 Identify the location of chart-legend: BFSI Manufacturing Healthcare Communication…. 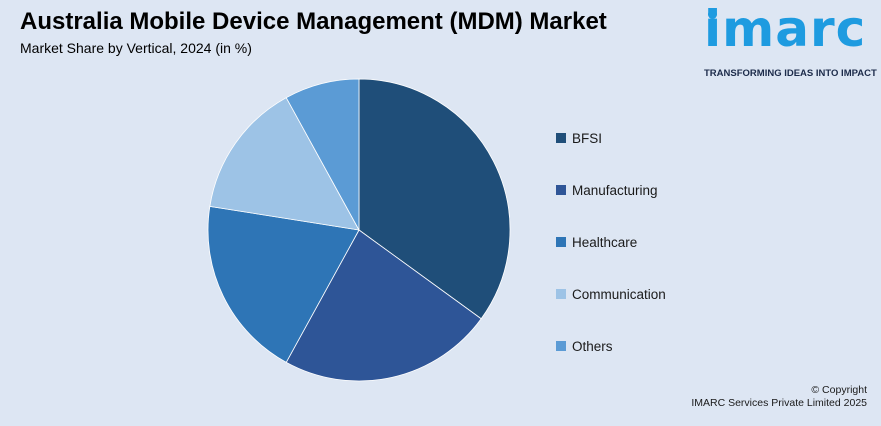
(611, 242).